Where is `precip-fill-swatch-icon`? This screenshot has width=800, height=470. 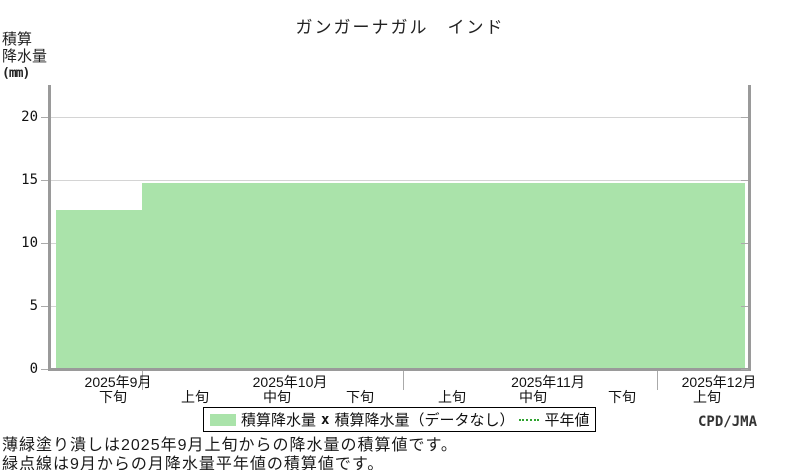
precip-fill-swatch-icon is located at coordinates (223, 419).